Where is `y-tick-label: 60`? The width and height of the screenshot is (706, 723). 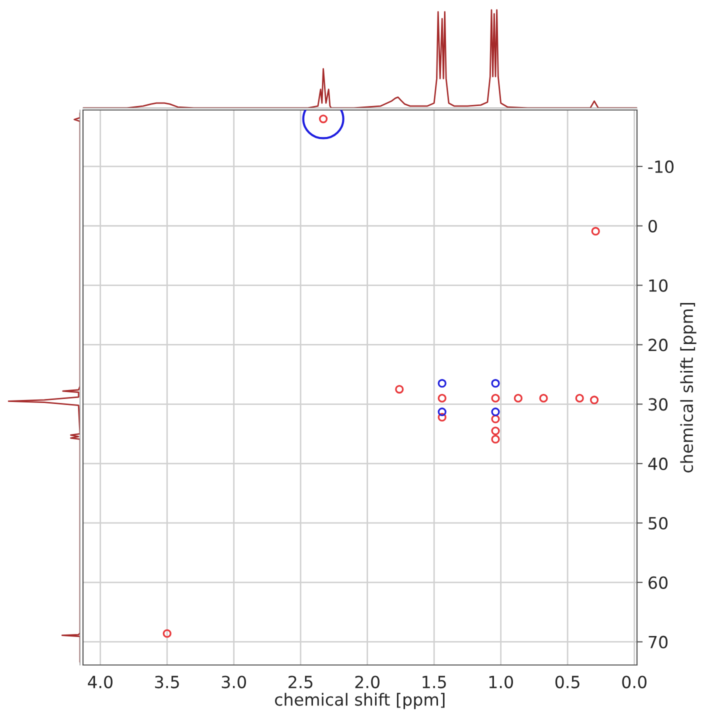 y-tick-label: 60 is located at coordinates (658, 582).